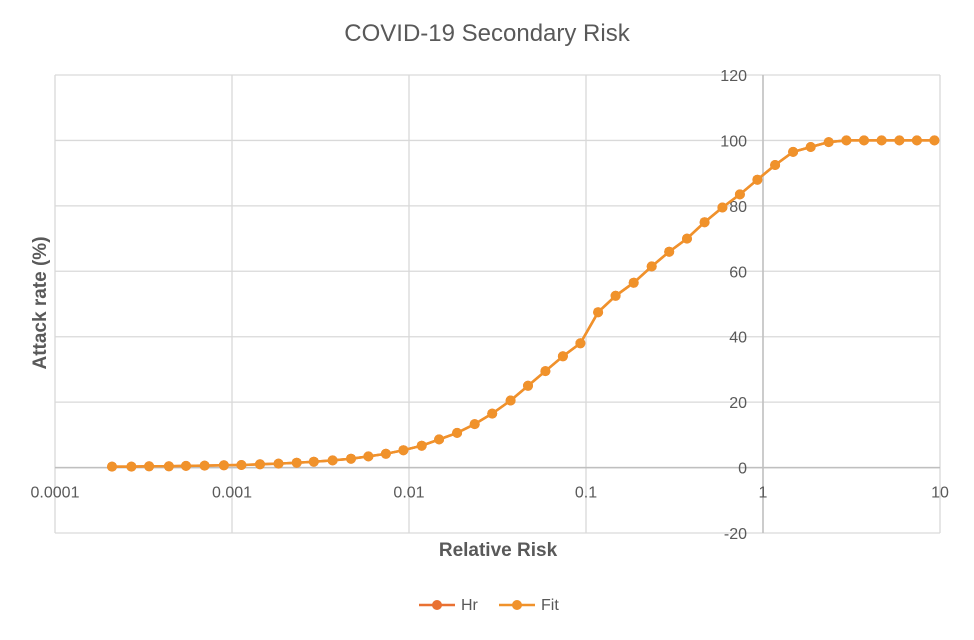  Describe the element at coordinates (437, 605) in the screenshot. I see `legend-marker-hr` at that location.